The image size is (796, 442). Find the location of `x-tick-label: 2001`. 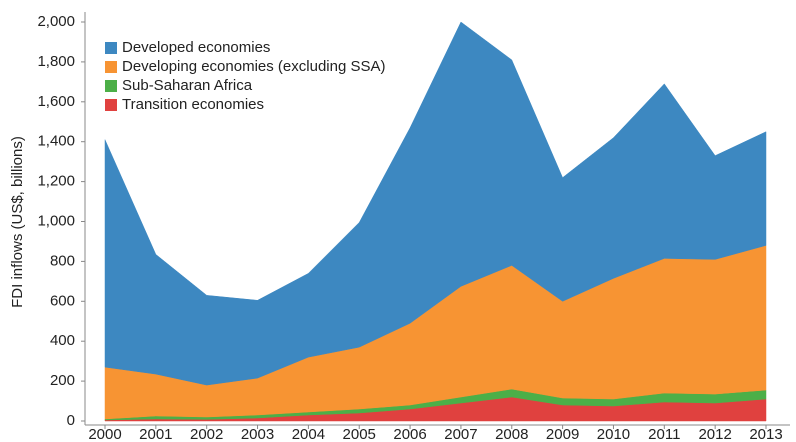

x-tick-label: 2001 is located at coordinates (155, 434).